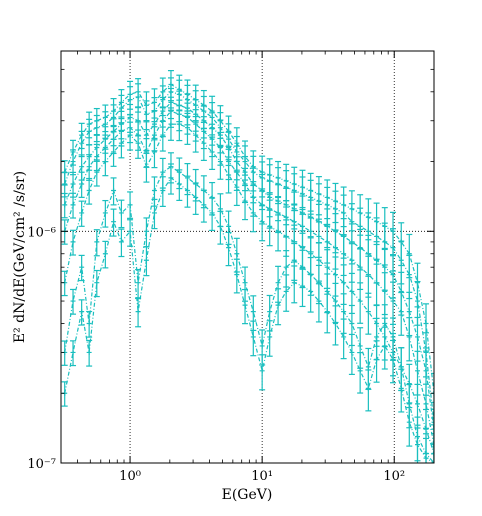 The width and height of the screenshot is (482, 516). Describe the element at coordinates (394, 476) in the screenshot. I see `x-tick-label: 10²` at that location.